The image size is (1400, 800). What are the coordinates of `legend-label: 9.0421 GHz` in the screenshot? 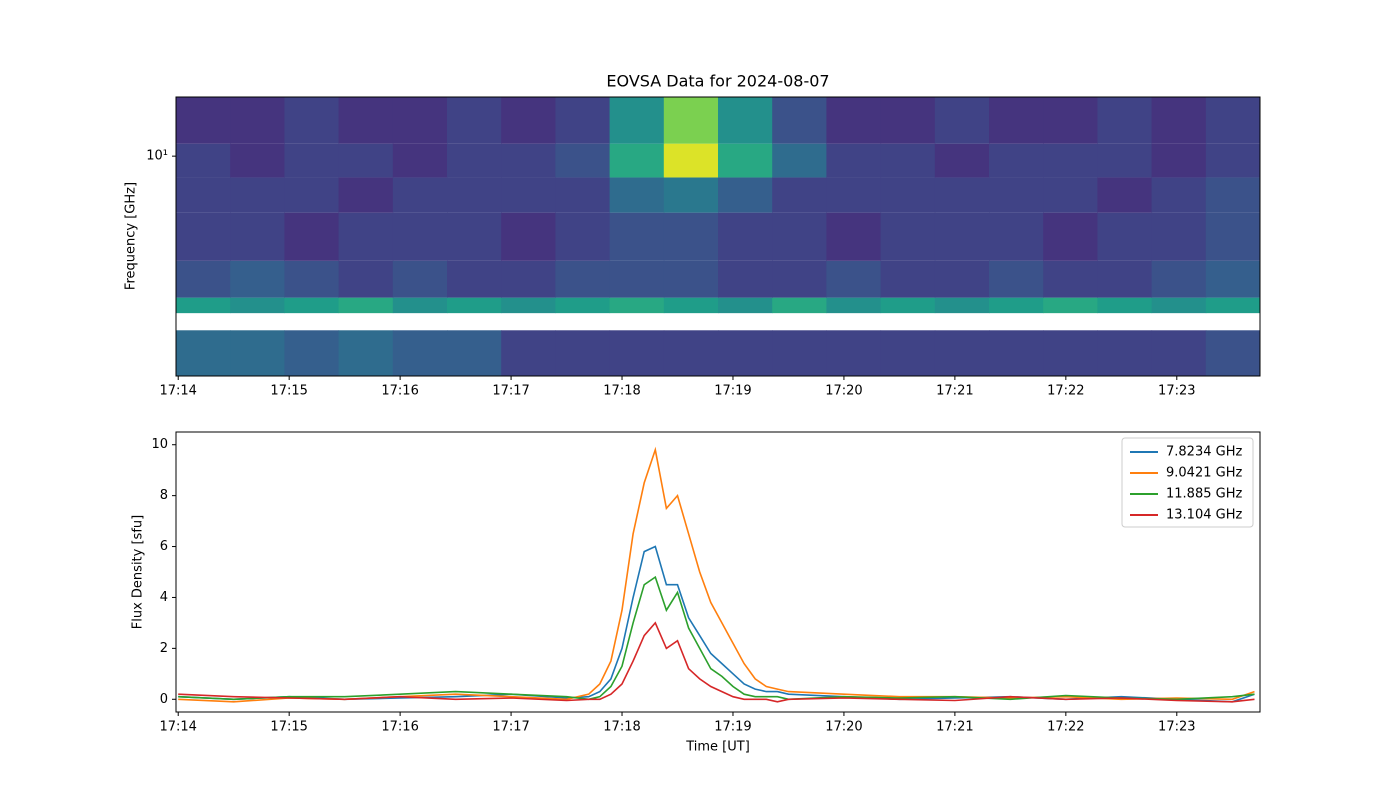 It's located at (1204, 473).